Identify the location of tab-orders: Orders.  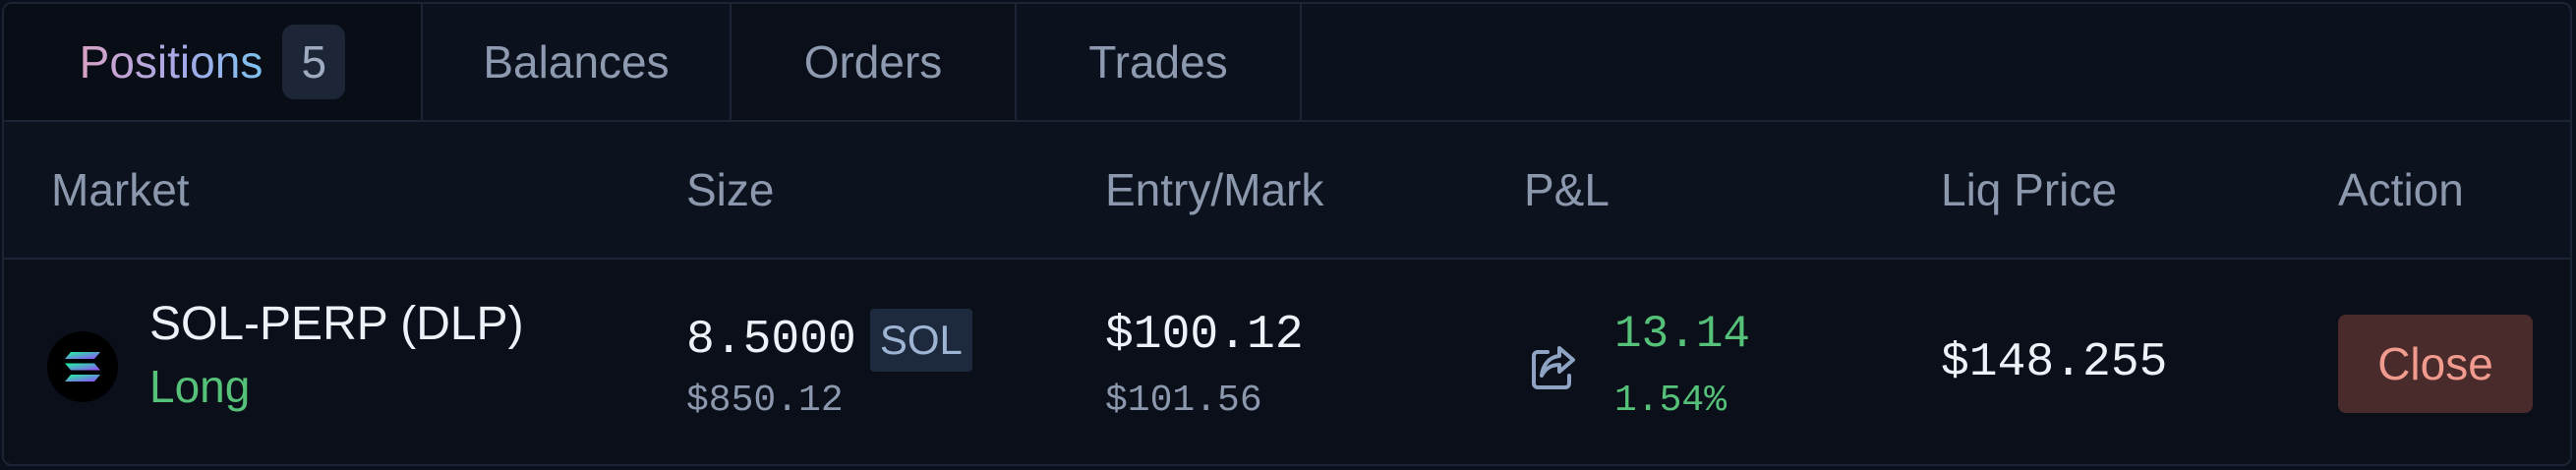
(874, 62).